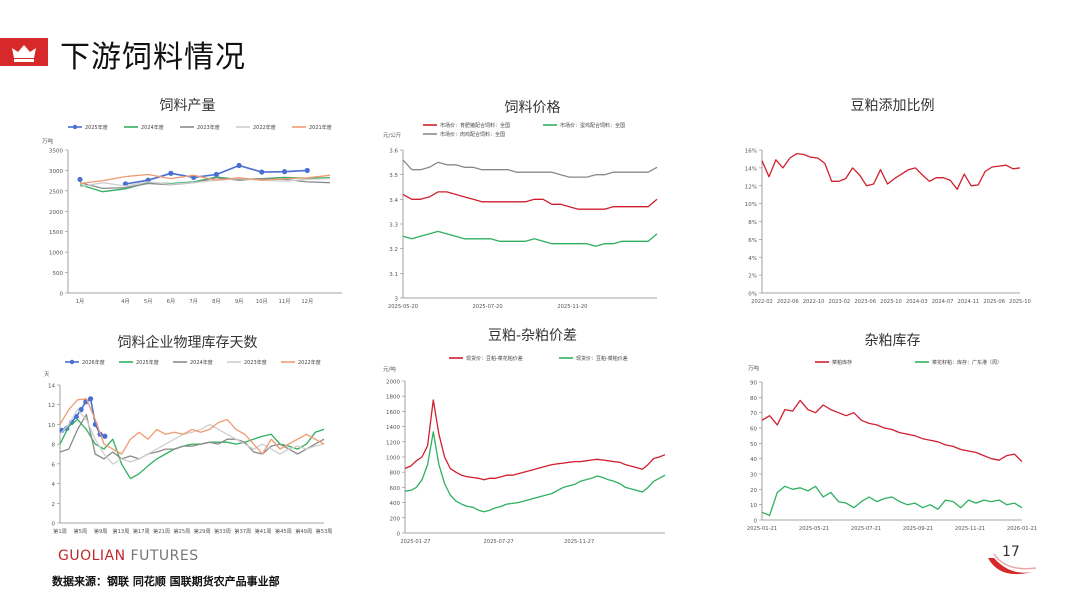 The width and height of the screenshot is (1080, 608). Describe the element at coordinates (51, 426) in the screenshot. I see `y-tick-label: 10` at that location.